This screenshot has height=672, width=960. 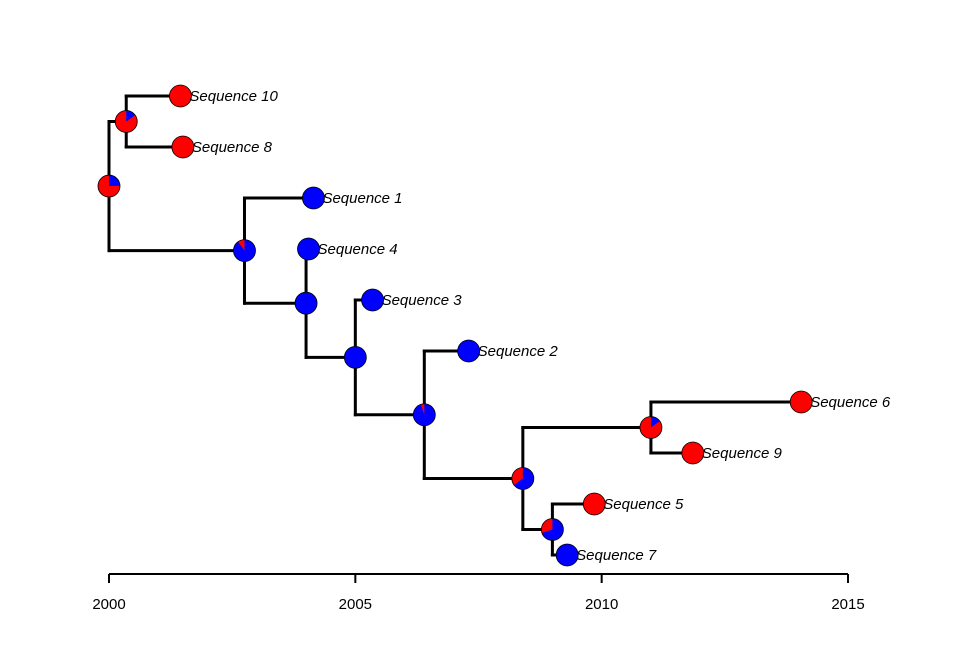 What do you see at coordinates (362, 198) in the screenshot?
I see `tip-label: Sequence 1` at bounding box center [362, 198].